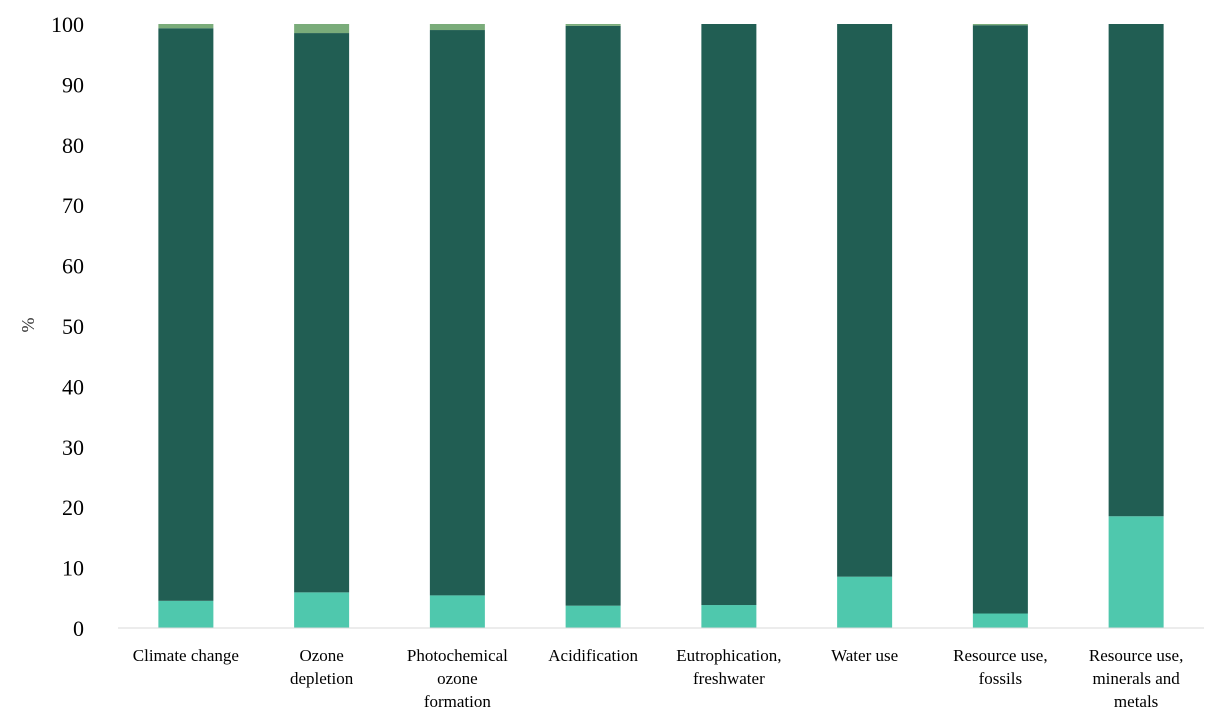  I want to click on category-label: Ozone depletion, so click(322, 667).